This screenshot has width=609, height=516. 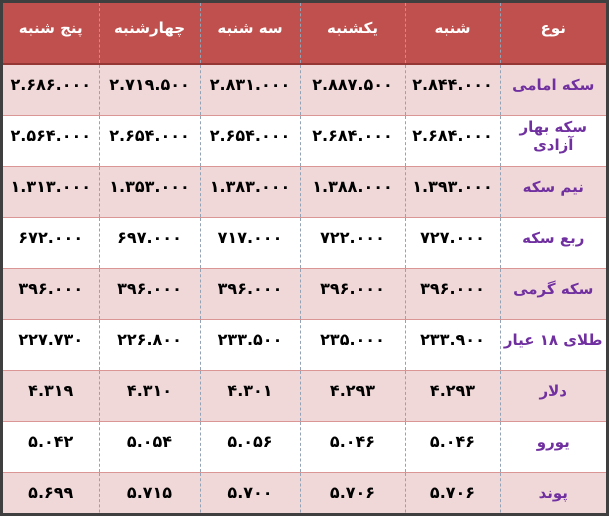 I want to click on column-header-saturday: شنبه, so click(x=452, y=34).